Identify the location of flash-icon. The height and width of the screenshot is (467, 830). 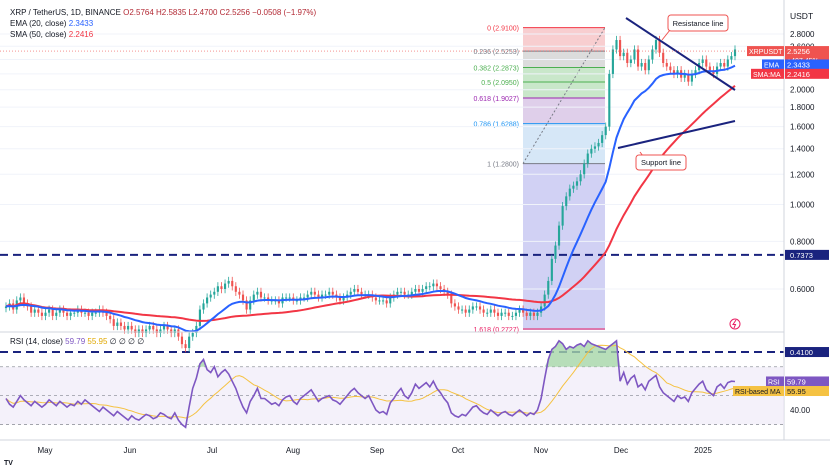
(735, 324).